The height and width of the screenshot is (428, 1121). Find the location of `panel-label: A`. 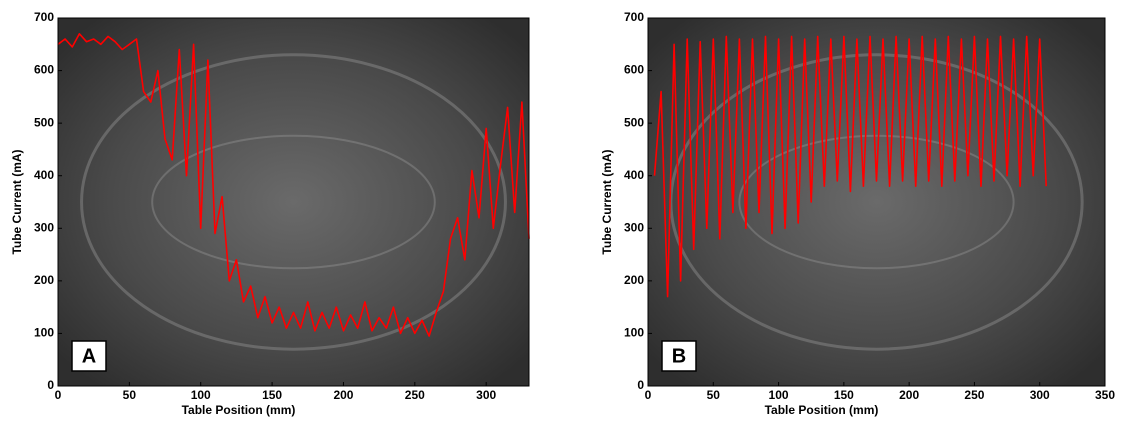

panel-label: A is located at coordinates (89, 356).